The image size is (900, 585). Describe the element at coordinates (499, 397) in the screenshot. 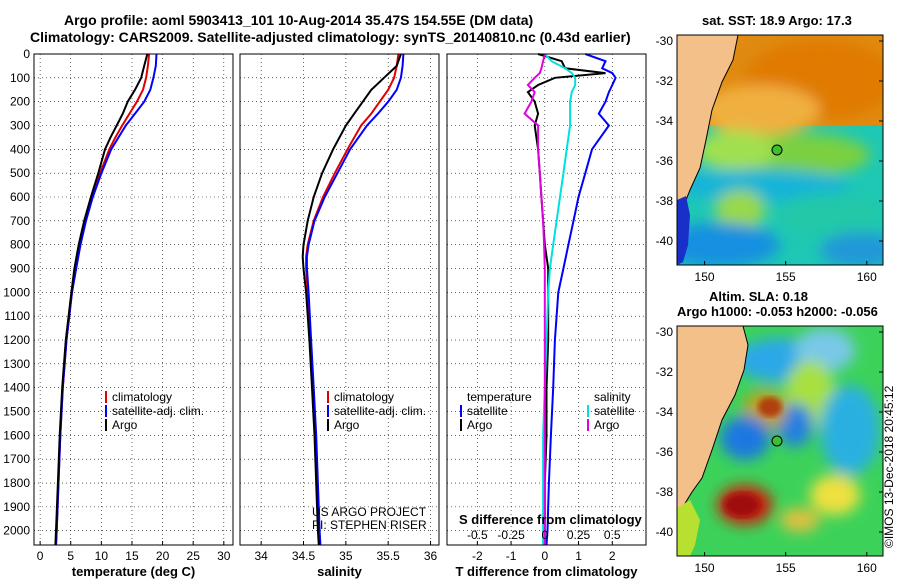

I see `legend-temperature-title: temperature` at that location.